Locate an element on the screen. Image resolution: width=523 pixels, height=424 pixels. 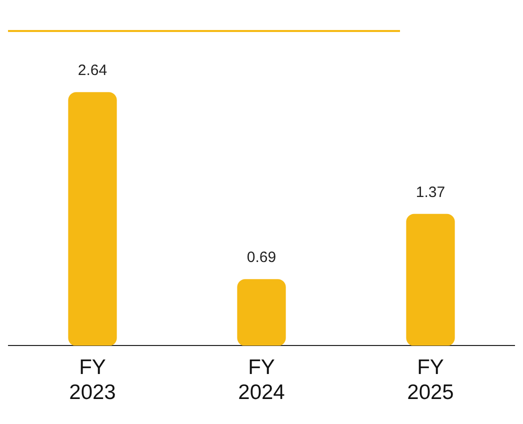
x-tick-label: FY 2023 is located at coordinates (92, 380).